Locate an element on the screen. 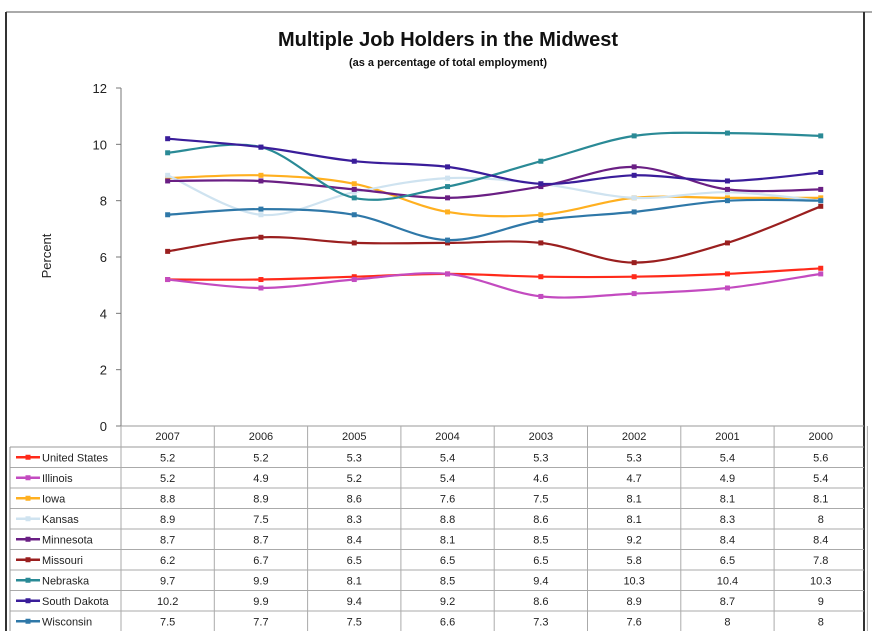 Image resolution: width=872 pixels, height=631 pixels. table-cell-value: 9 is located at coordinates (821, 602).